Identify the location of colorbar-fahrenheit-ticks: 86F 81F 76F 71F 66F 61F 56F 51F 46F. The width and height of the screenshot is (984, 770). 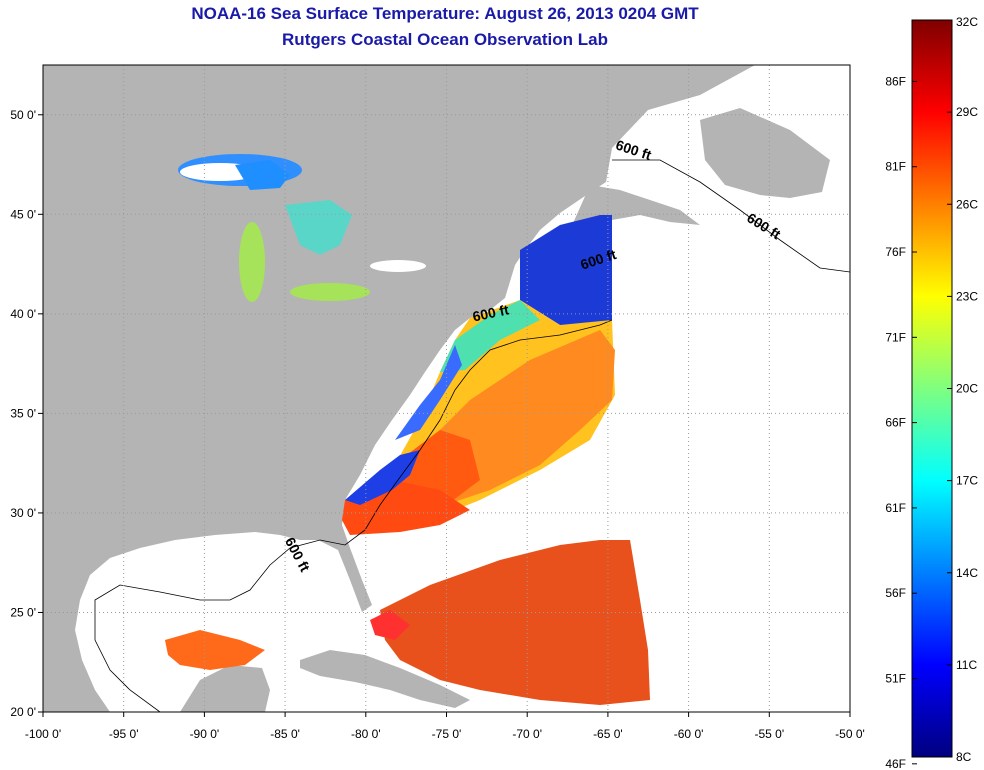
(901, 422).